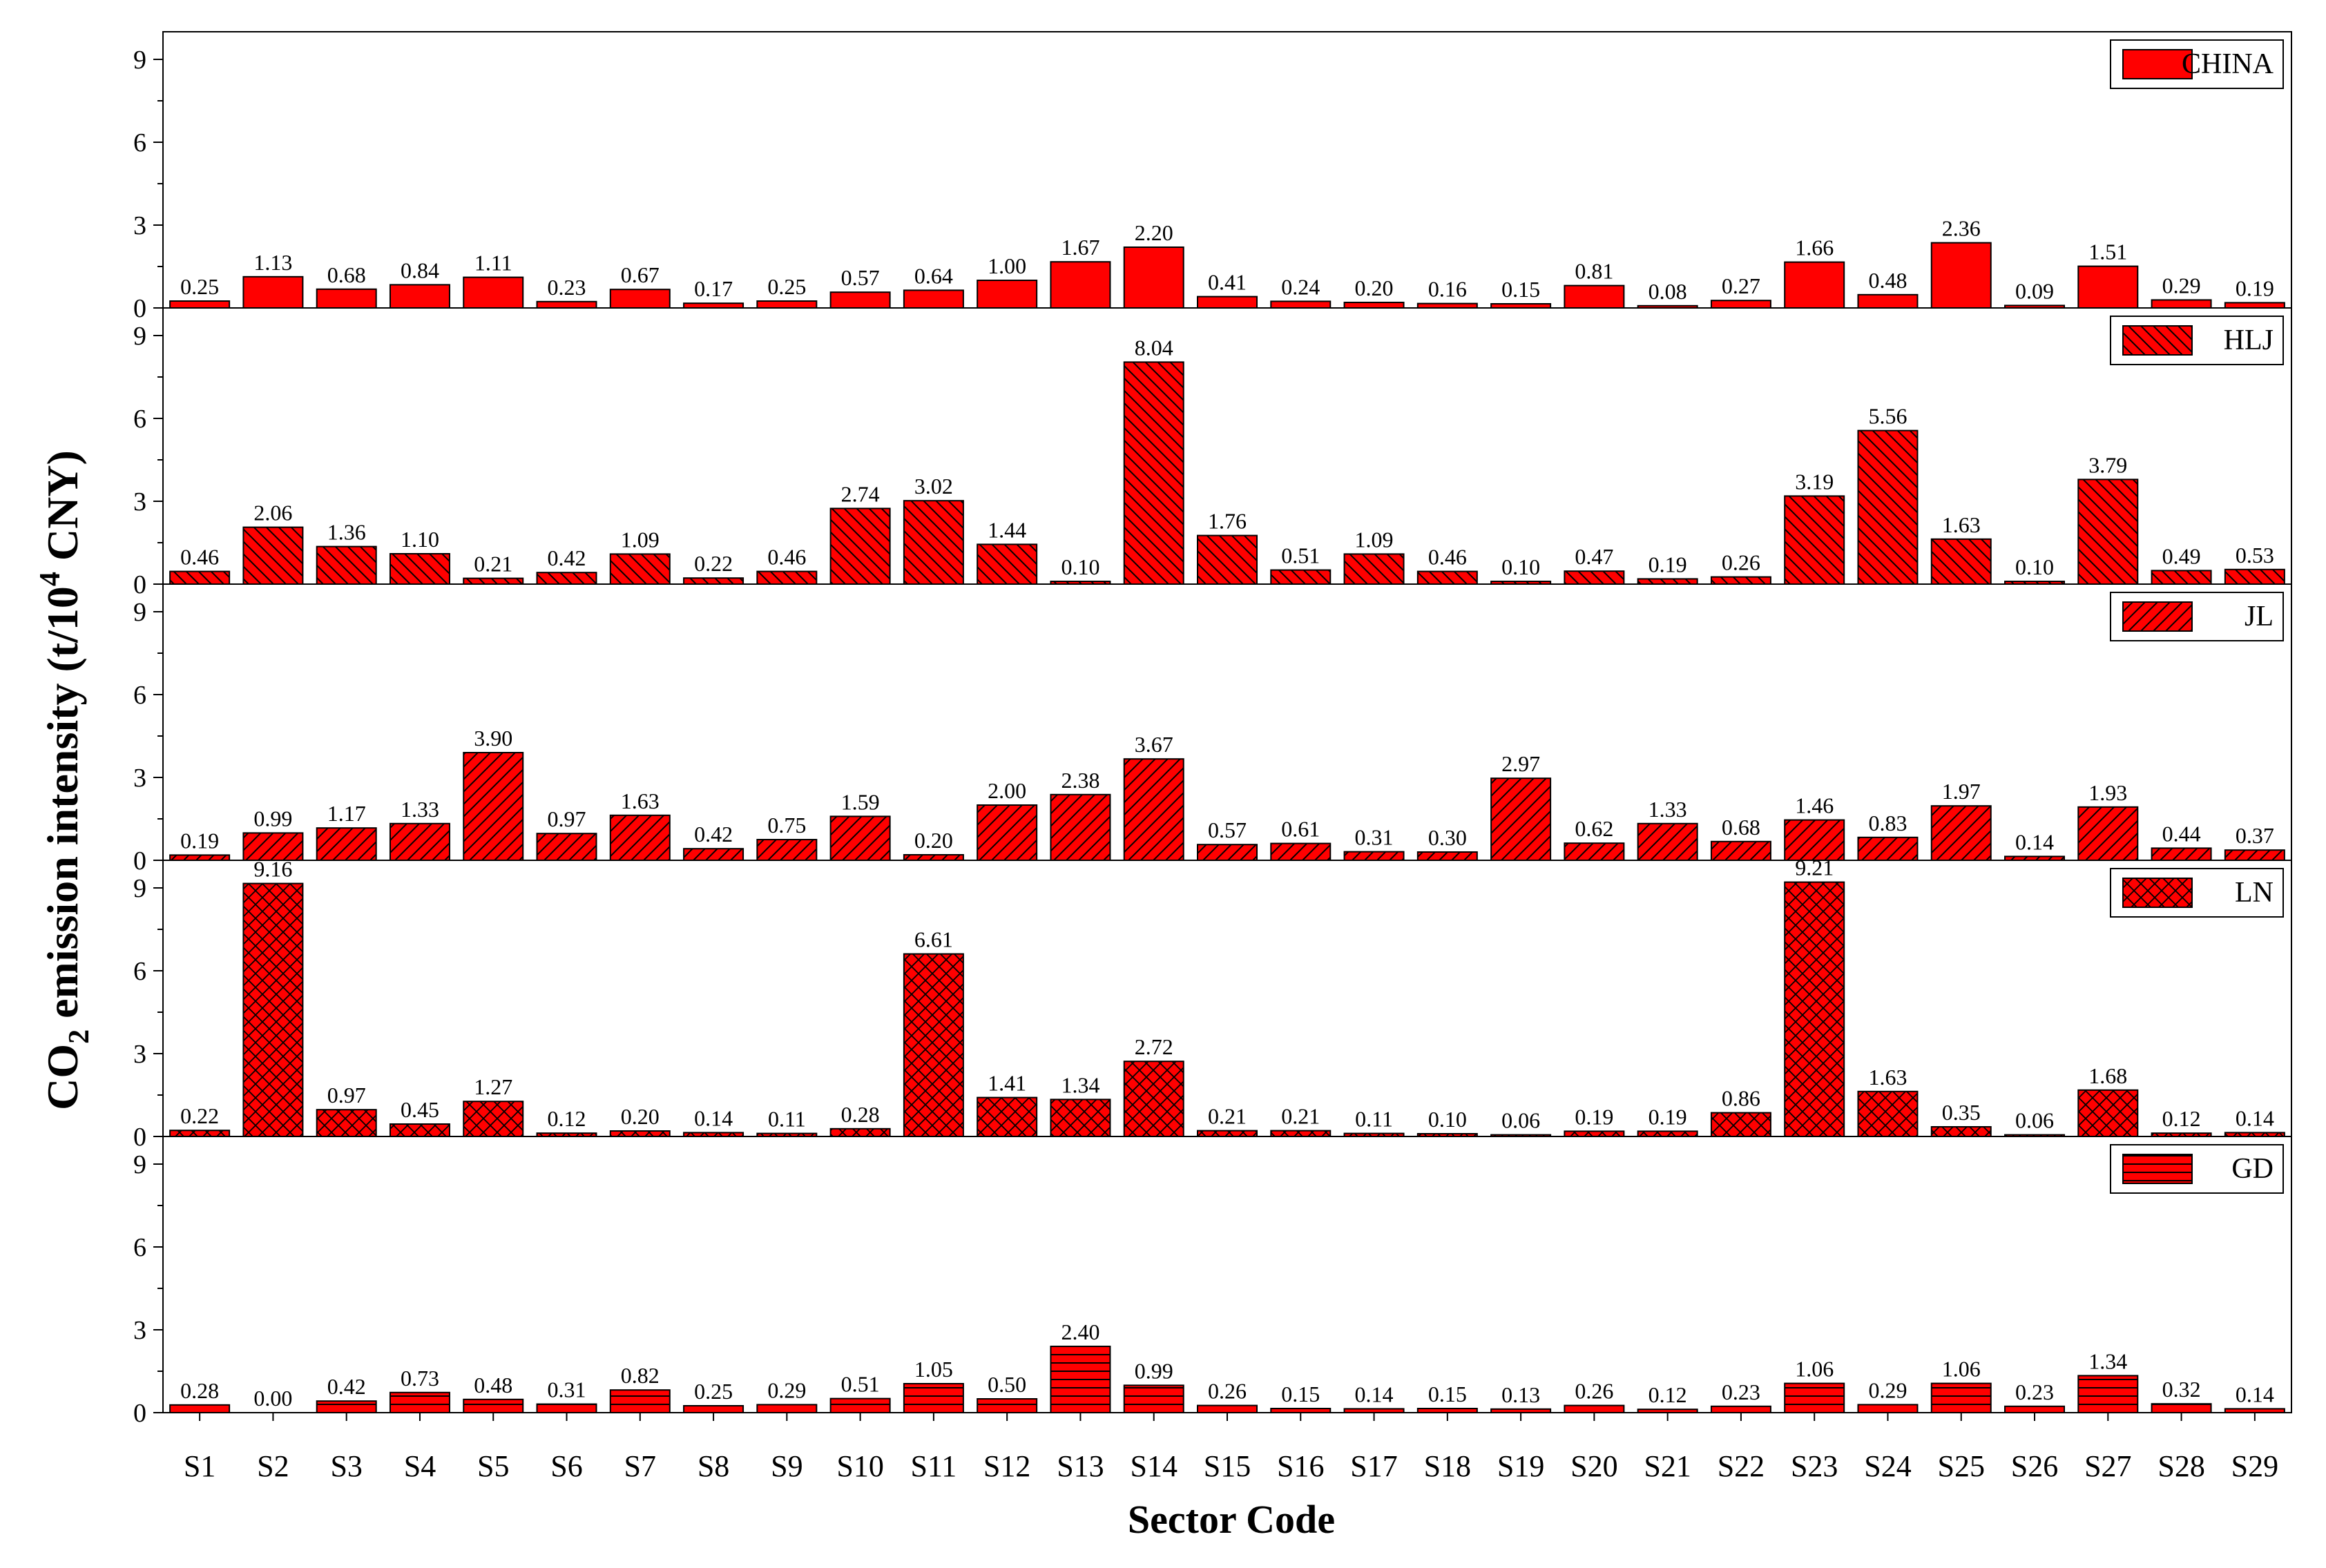  Describe the element at coordinates (2254, 893) in the screenshot. I see `legend-label: LN` at that location.